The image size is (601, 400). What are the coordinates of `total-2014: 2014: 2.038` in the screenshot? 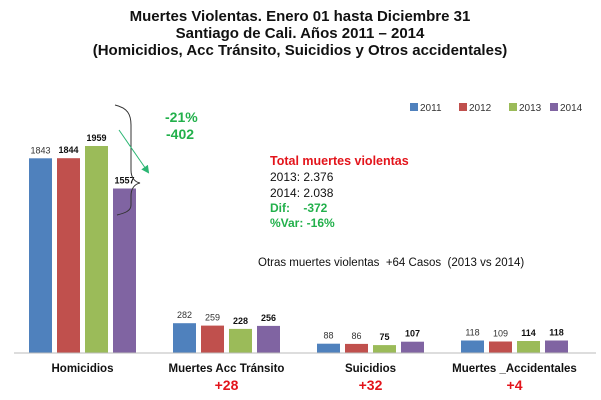 It's located at (302, 193).